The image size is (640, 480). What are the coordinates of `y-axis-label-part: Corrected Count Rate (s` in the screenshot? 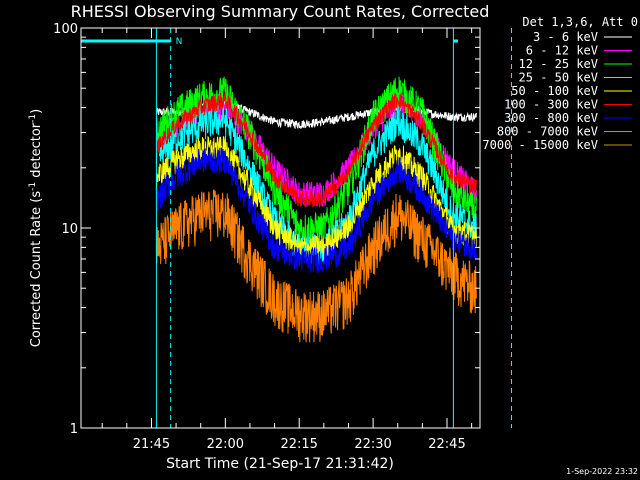 It's located at (36, 269).